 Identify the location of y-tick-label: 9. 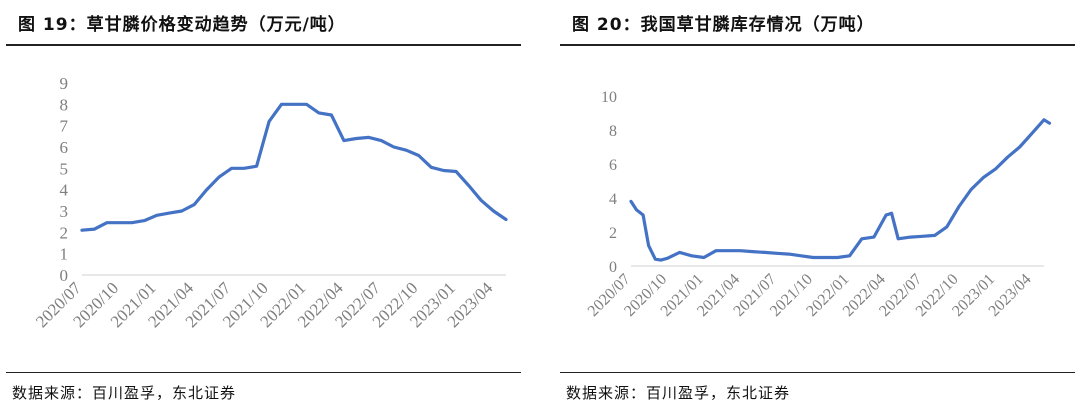
(64, 83).